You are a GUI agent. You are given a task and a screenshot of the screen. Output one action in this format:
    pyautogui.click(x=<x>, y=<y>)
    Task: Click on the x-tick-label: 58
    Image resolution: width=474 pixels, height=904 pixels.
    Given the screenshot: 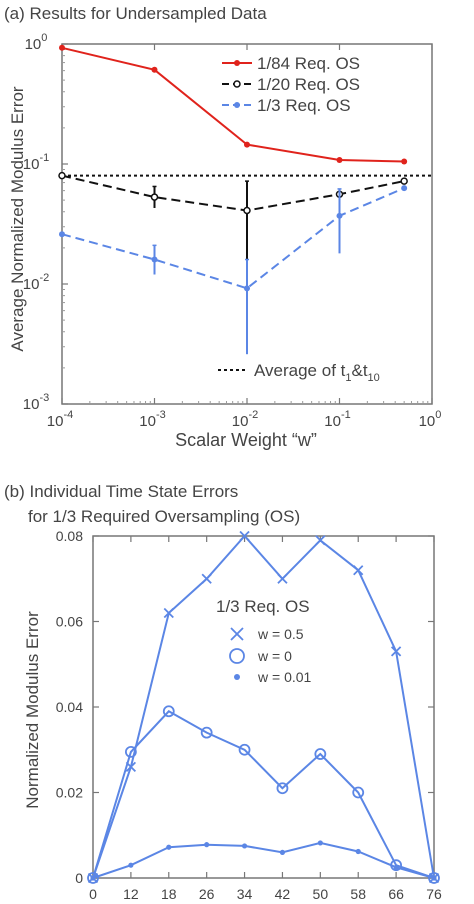 What is the action you would take?
    pyautogui.click(x=358, y=894)
    